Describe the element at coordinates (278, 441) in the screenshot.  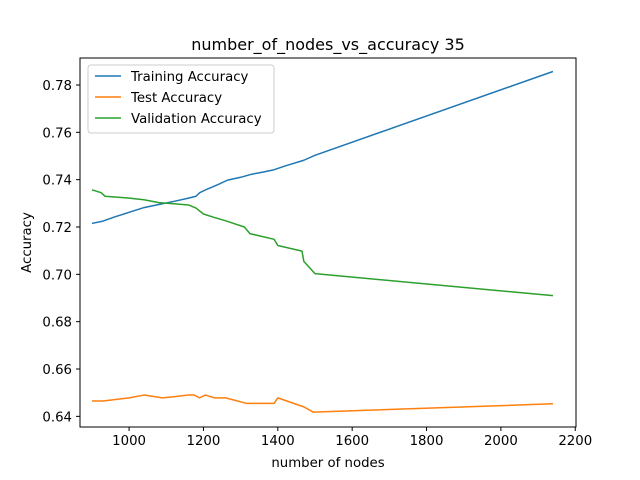
I see `x-tick-label: 1400` at that location.